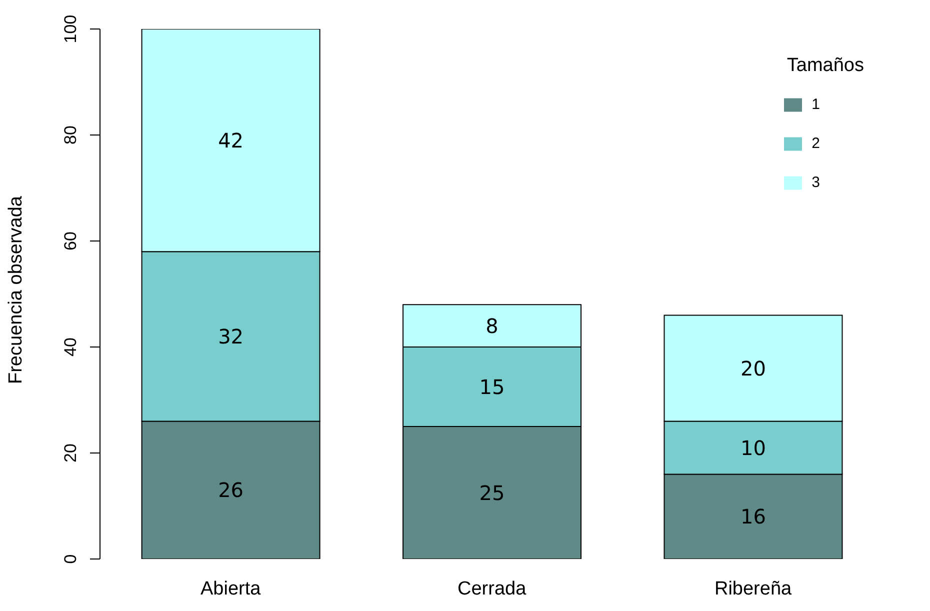 This screenshot has height=611, width=930. I want to click on data-label: 26, so click(231, 490).